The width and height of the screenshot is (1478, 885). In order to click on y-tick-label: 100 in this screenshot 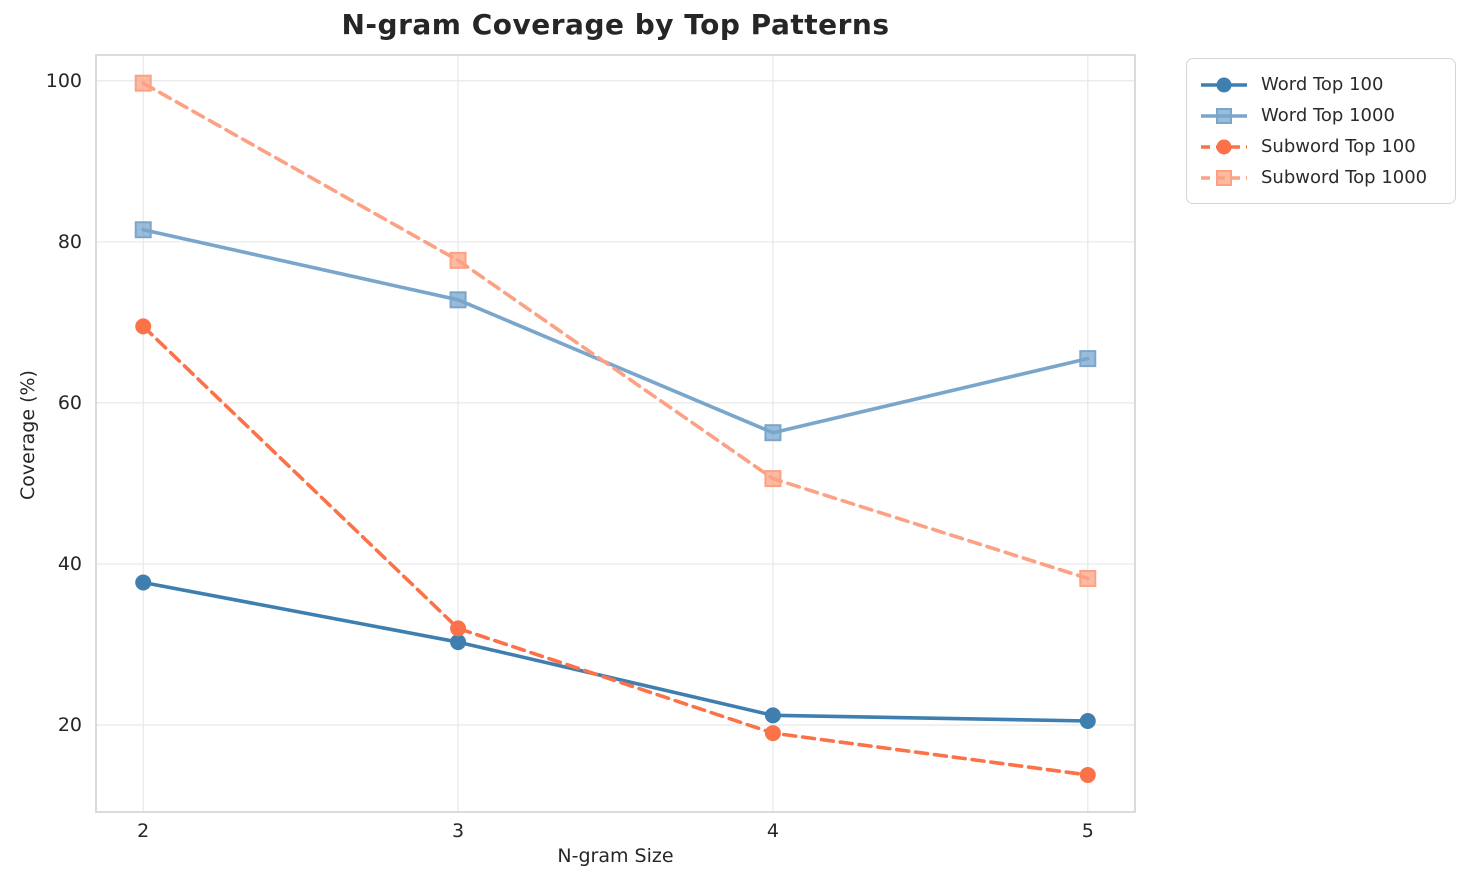, I will do `click(63, 80)`.